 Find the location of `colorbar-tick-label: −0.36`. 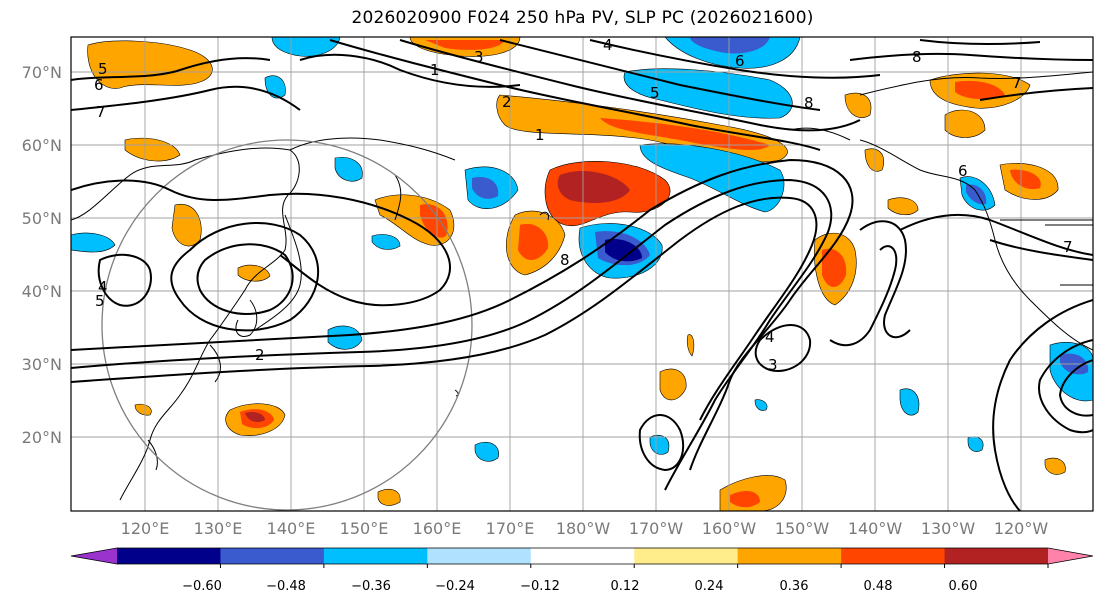

colorbar-tick-label: −0.36 is located at coordinates (371, 586).